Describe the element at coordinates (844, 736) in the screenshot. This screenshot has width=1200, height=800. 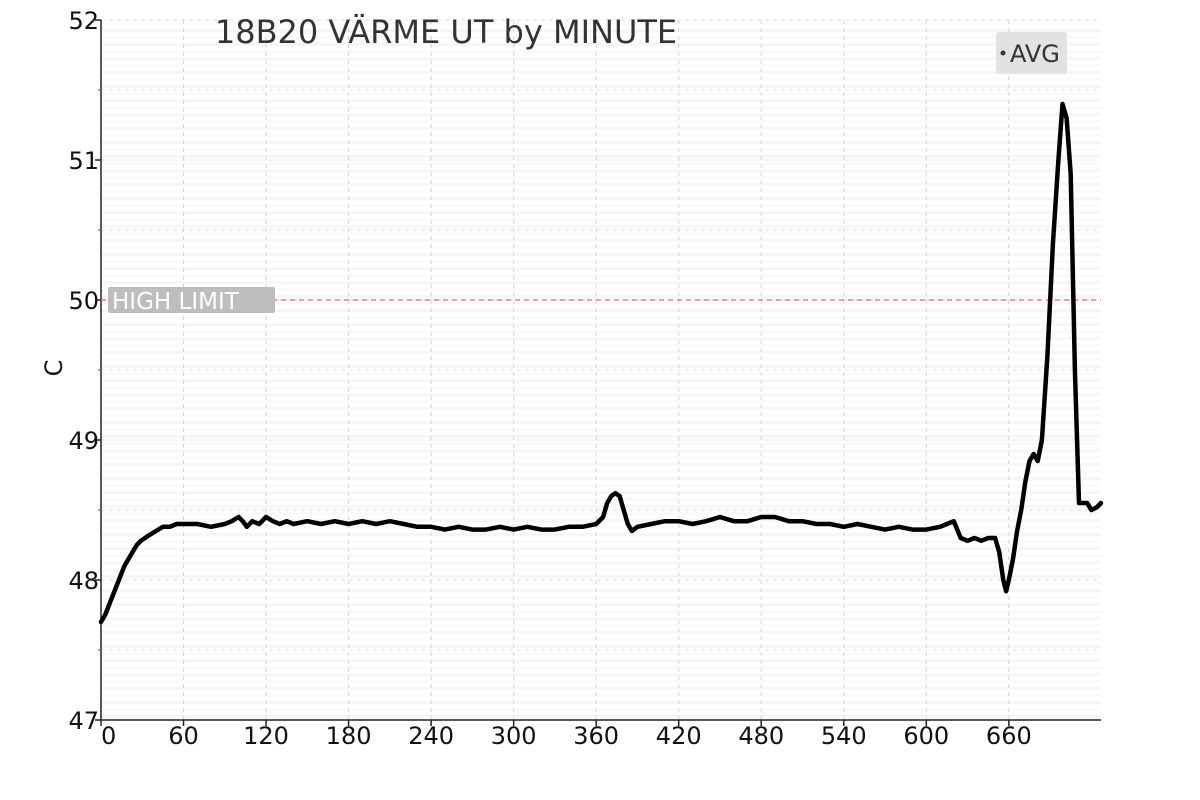
I see `x-tick-label: 540` at that location.